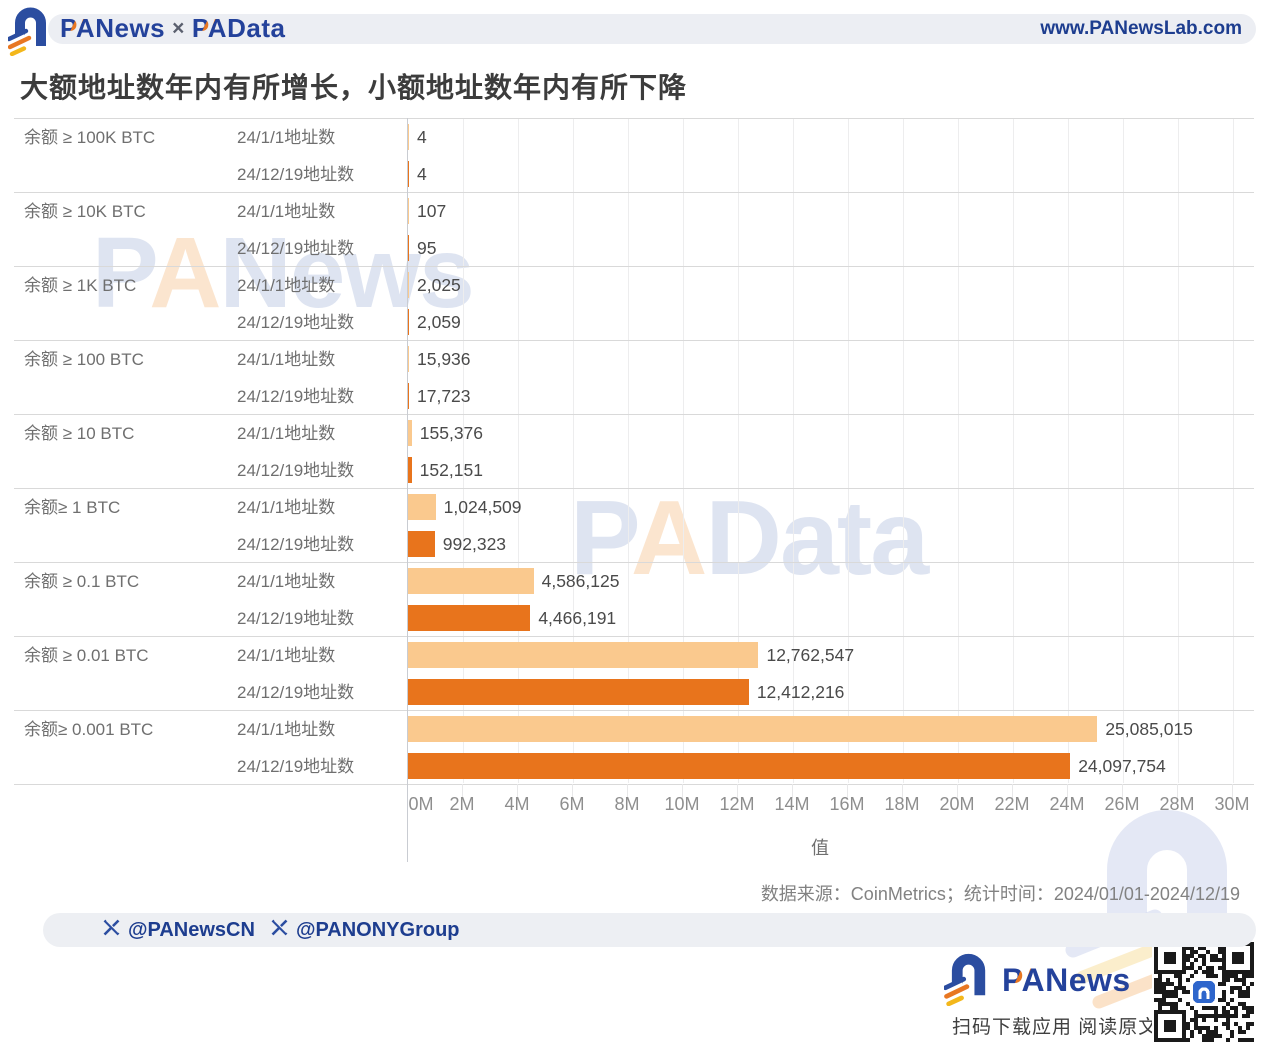 This screenshot has width=1268, height=1062. Describe the element at coordinates (439, 285) in the screenshot. I see `value-label: 2,025` at that location.